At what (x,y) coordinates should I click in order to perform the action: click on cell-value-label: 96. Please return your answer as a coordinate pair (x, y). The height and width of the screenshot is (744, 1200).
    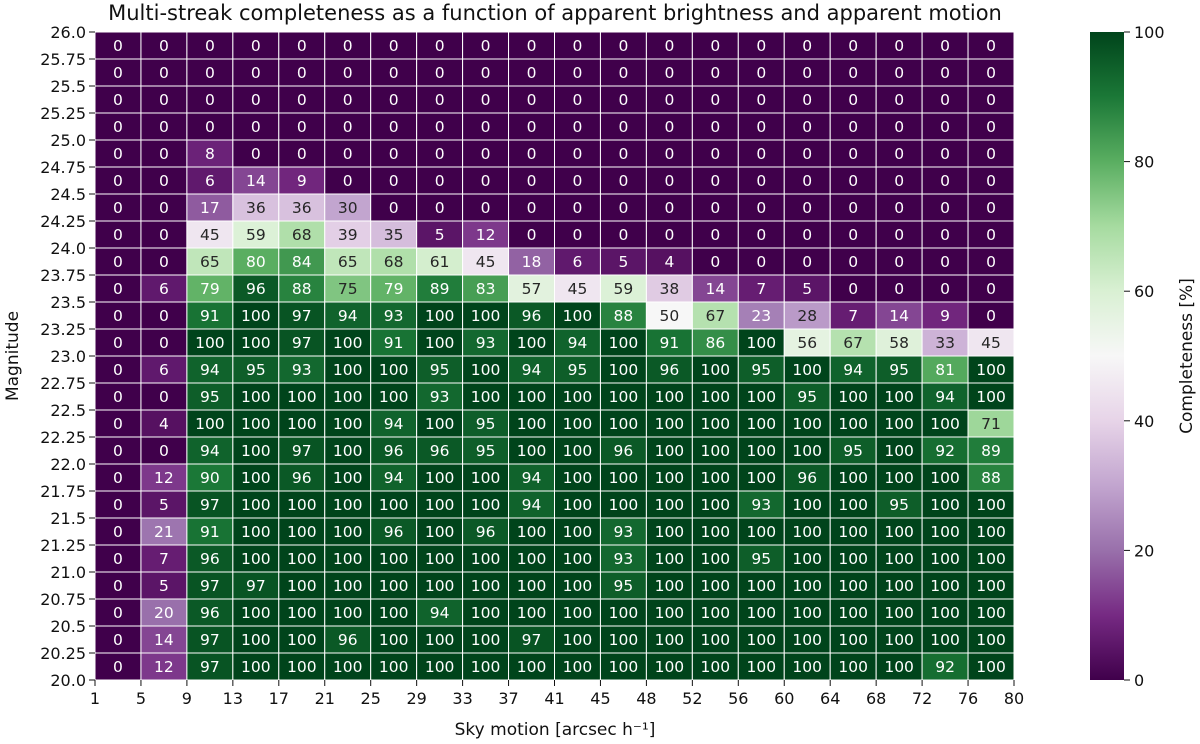
    Looking at the image, I should click on (624, 451).